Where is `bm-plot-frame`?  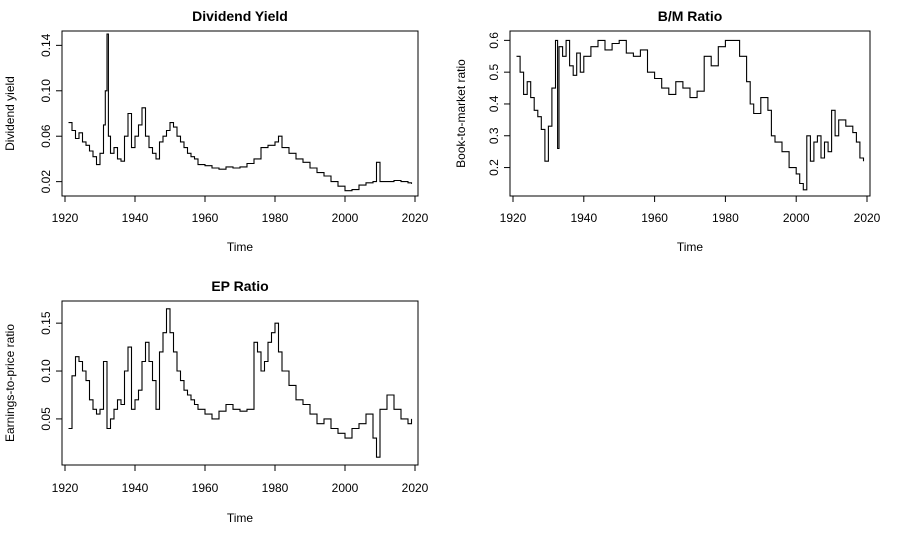 bm-plot-frame is located at coordinates (690, 113).